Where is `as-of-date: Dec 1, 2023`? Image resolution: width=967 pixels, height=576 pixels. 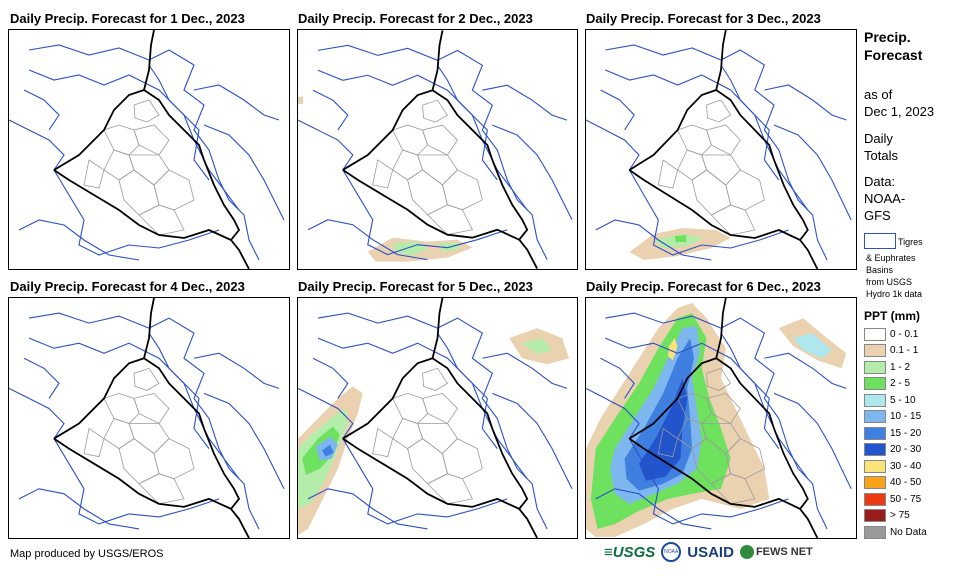 as-of-date: Dec 1, 2023 is located at coordinates (899, 111).